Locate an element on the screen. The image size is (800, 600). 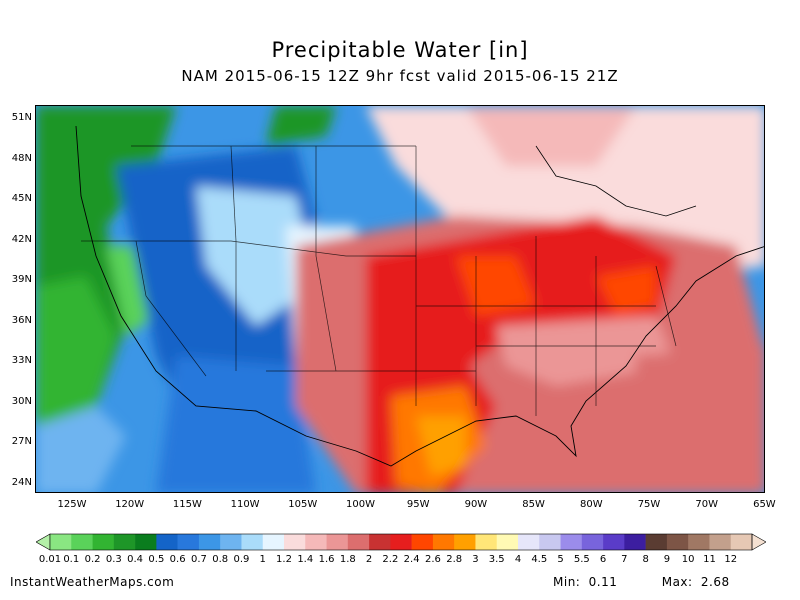
colorbar-label: 0.01 is located at coordinates (50, 559).